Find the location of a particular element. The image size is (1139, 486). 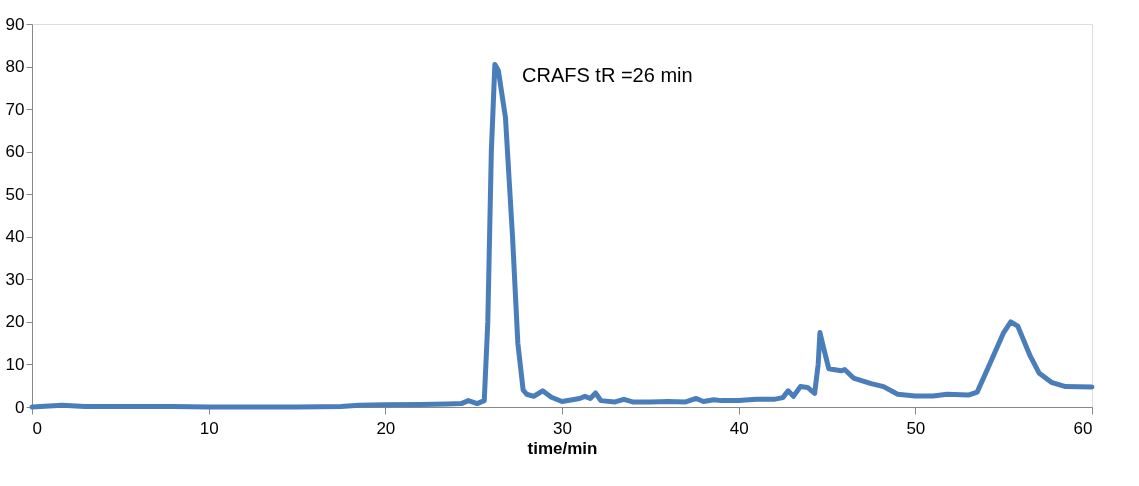

y-tick-label: 40 is located at coordinates (15, 237).